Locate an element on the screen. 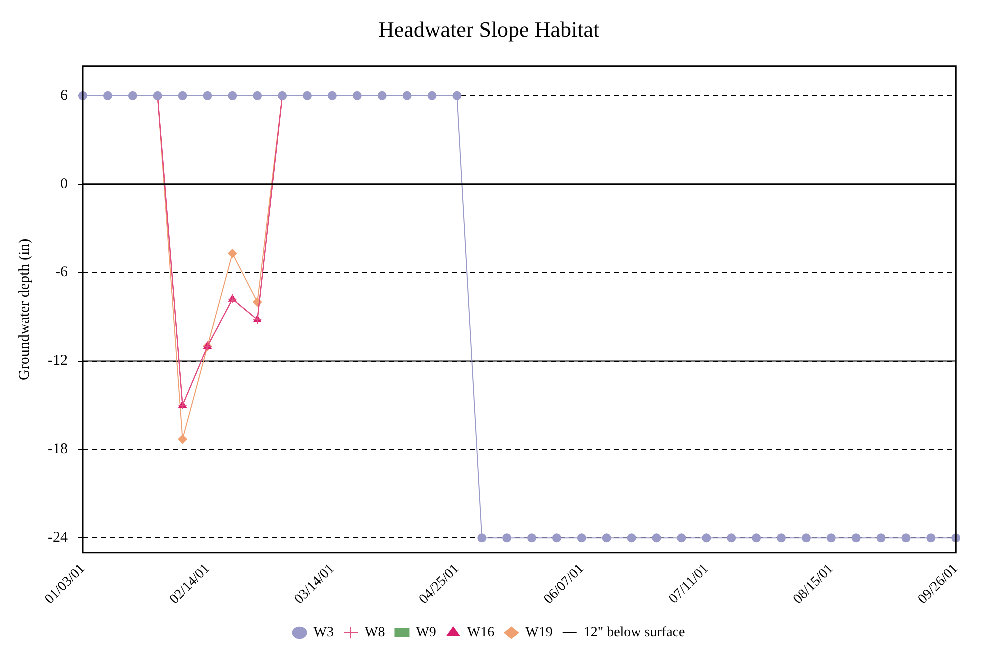 Image resolution: width=984 pixels, height=662 pixels. y-tick-label: -24 is located at coordinates (58, 538).